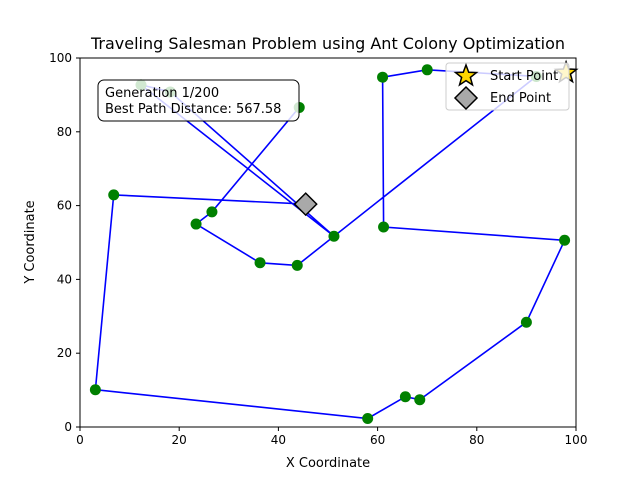 Image resolution: width=640 pixels, height=480 pixels. What do you see at coordinates (64, 353) in the screenshot?
I see `y-tick-label: 20` at bounding box center [64, 353].